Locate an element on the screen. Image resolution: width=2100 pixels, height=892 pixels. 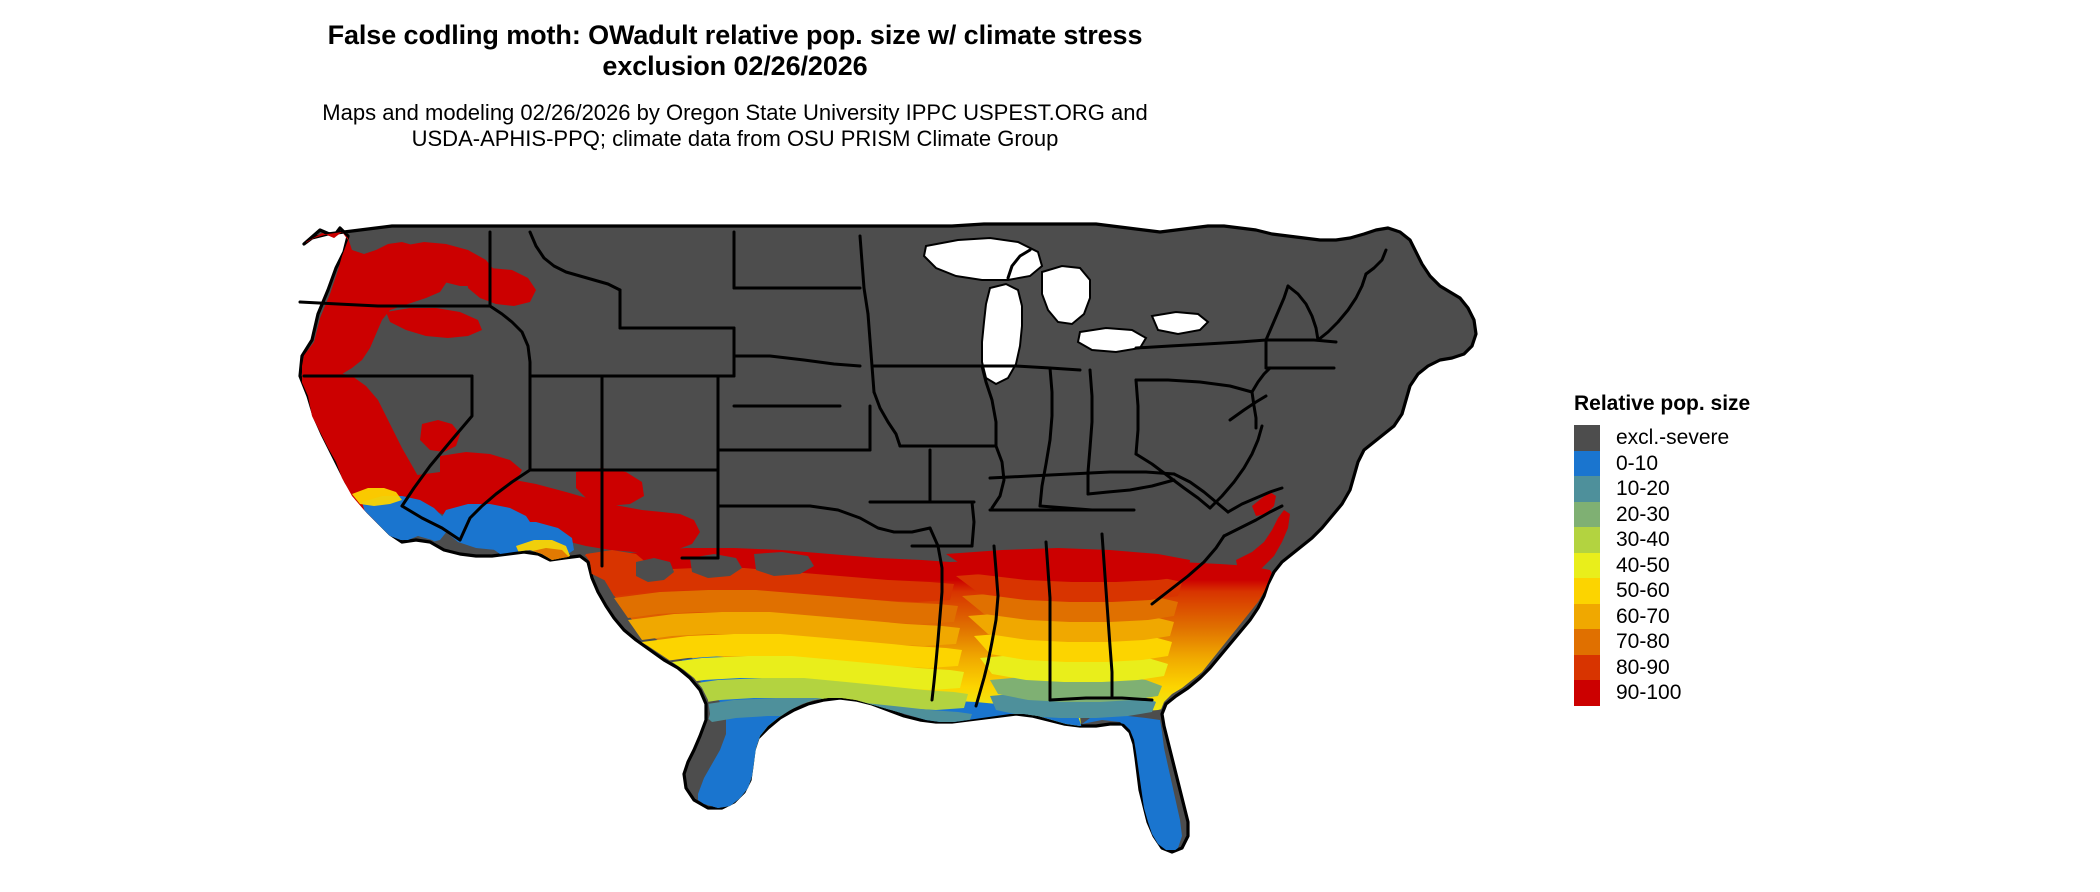
border-oh-wv-pa is located at coordinates (1137, 417).